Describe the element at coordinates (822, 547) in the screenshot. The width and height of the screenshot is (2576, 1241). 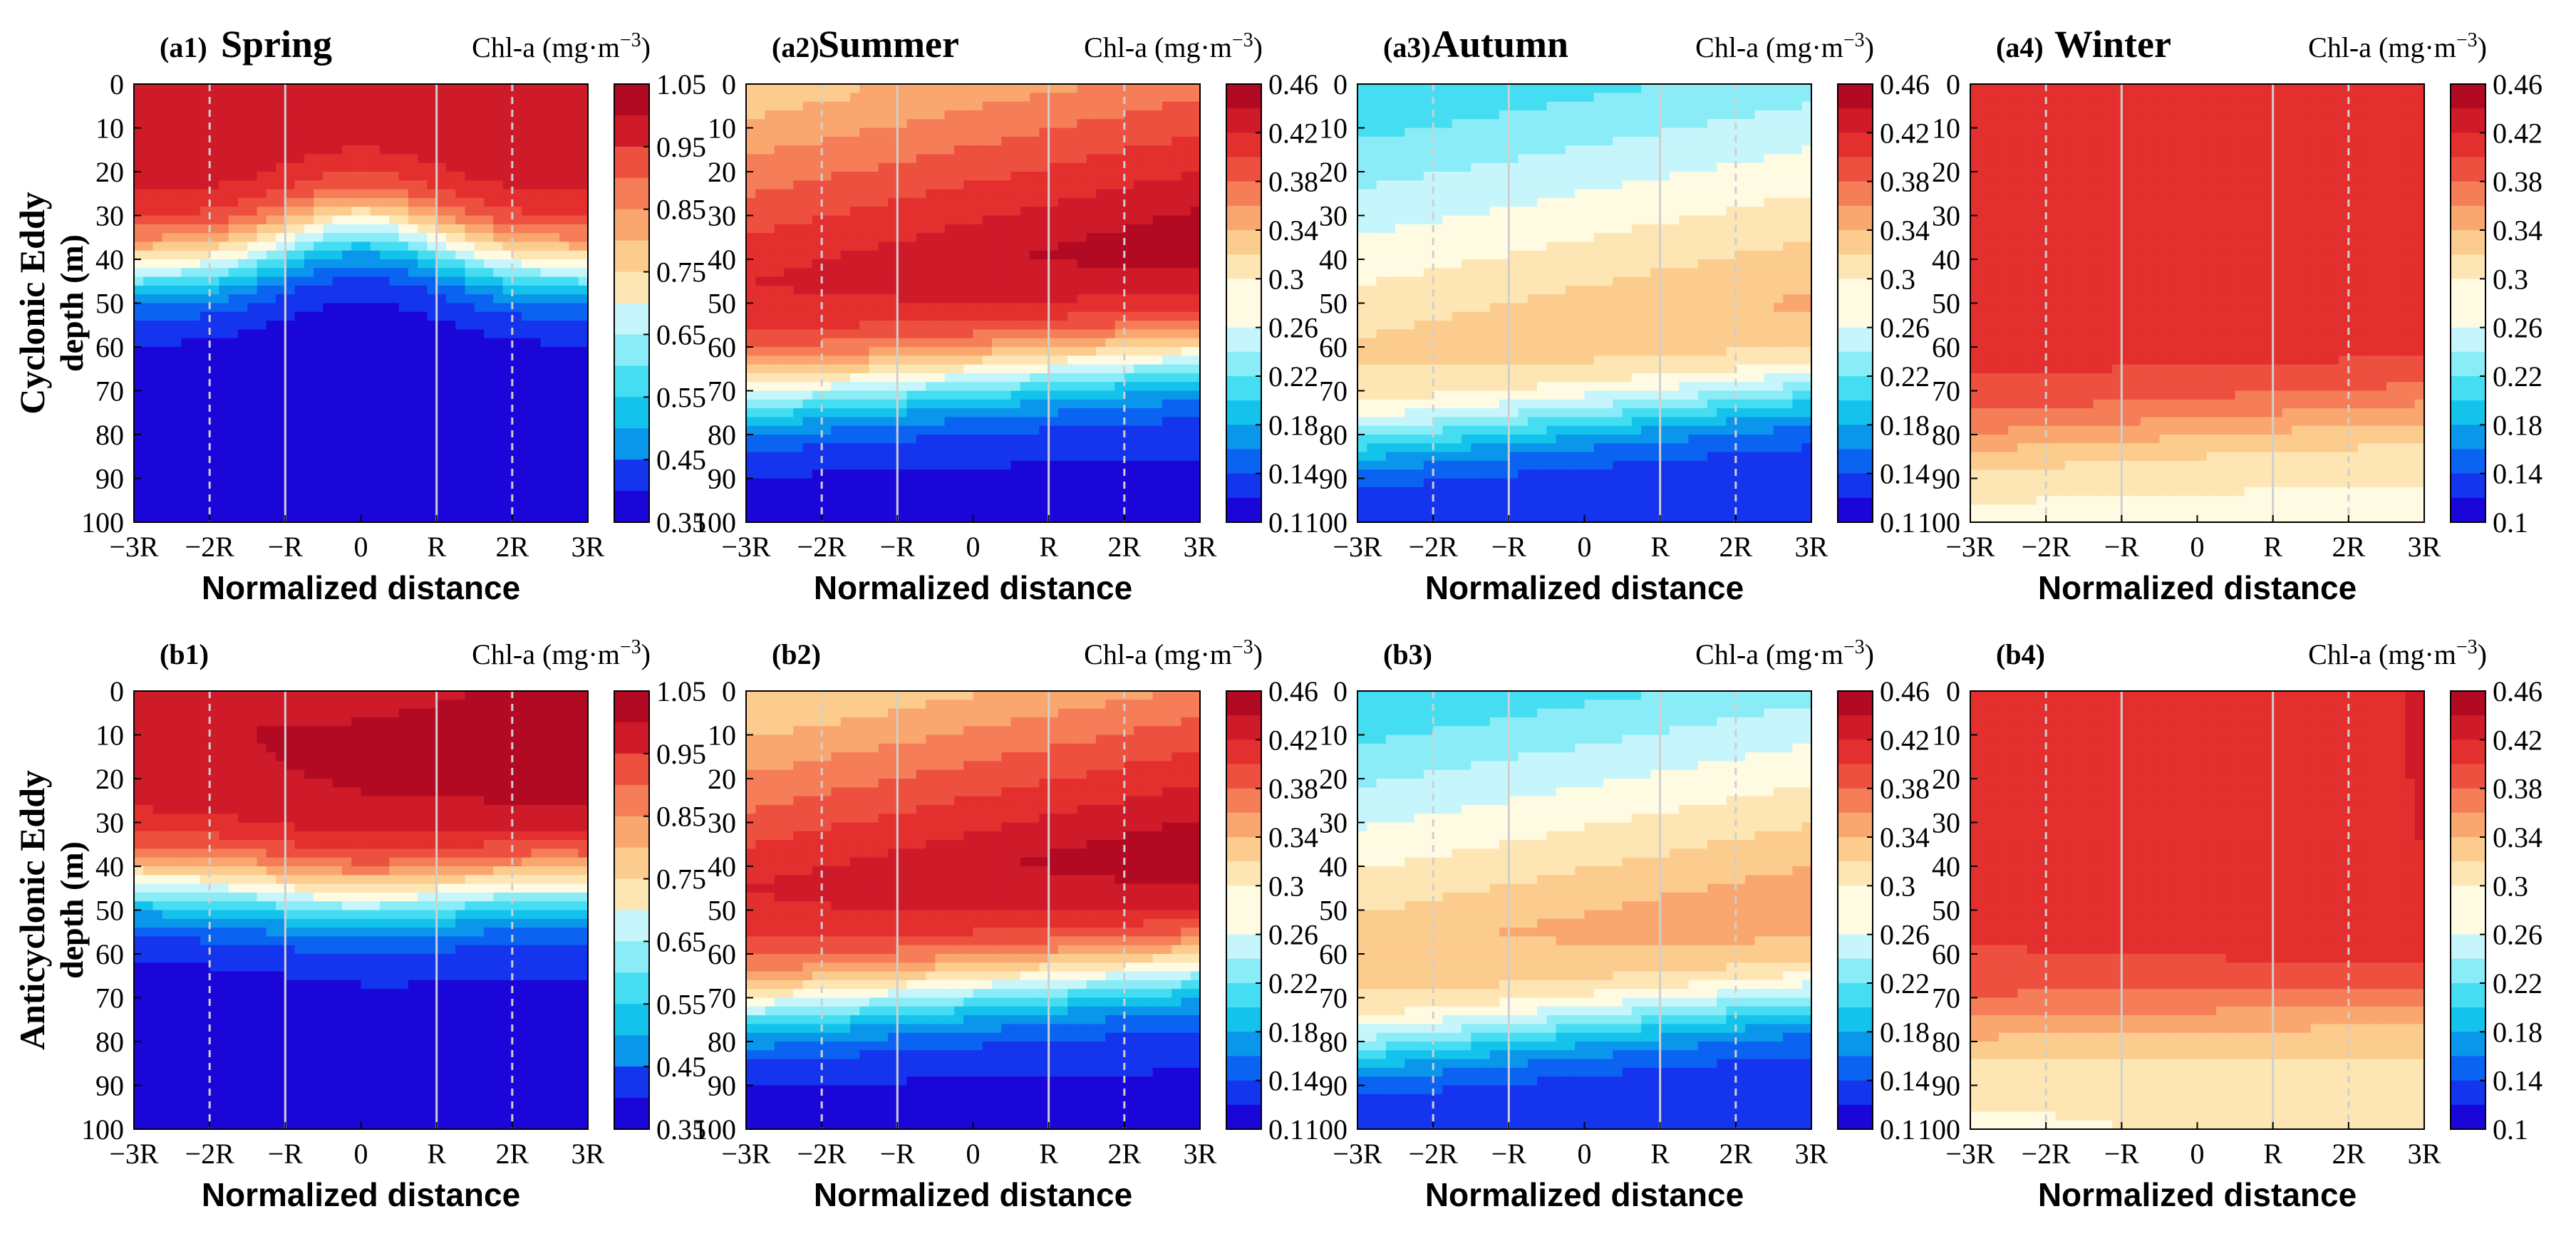
I see `x-tick-label: −2R` at that location.